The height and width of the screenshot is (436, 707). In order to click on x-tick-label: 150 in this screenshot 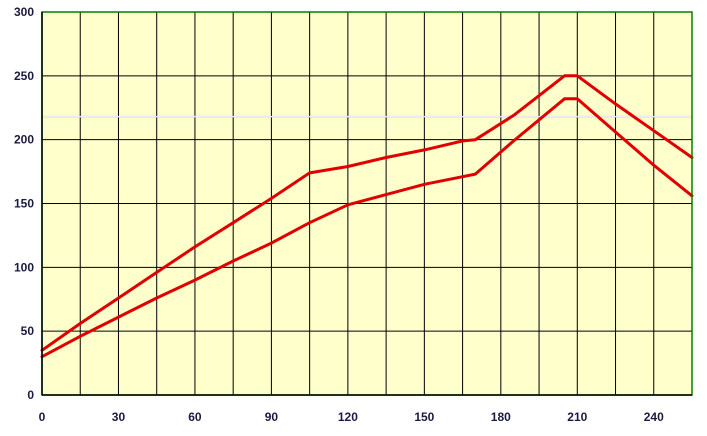, I will do `click(424, 417)`.